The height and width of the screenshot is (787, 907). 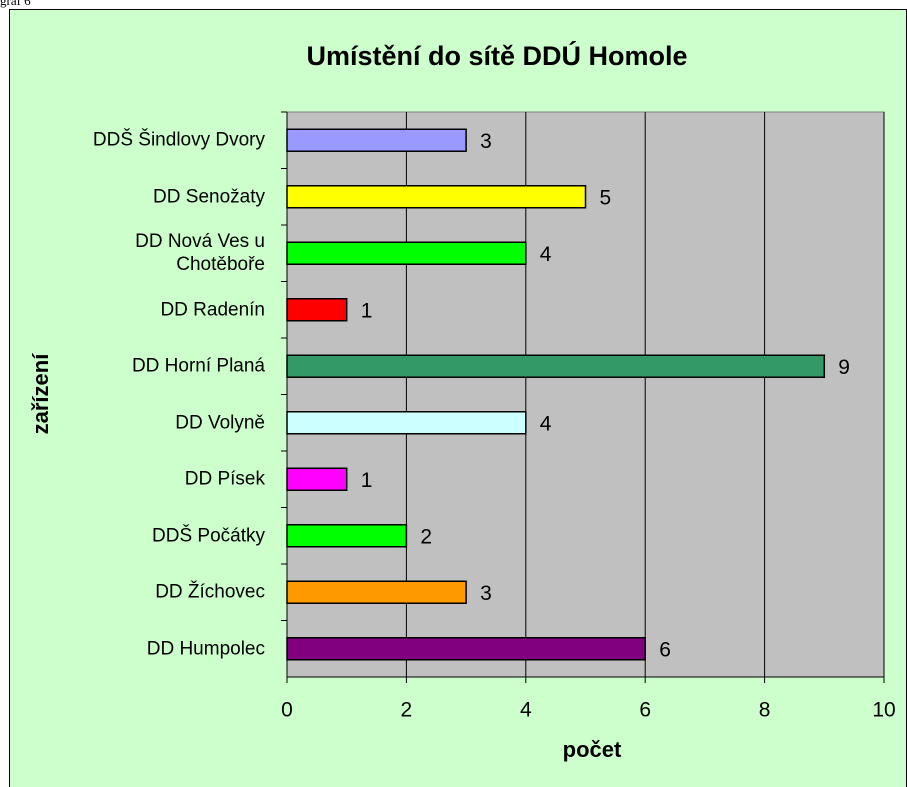 I want to click on x-tick-label: 2, so click(x=407, y=710).